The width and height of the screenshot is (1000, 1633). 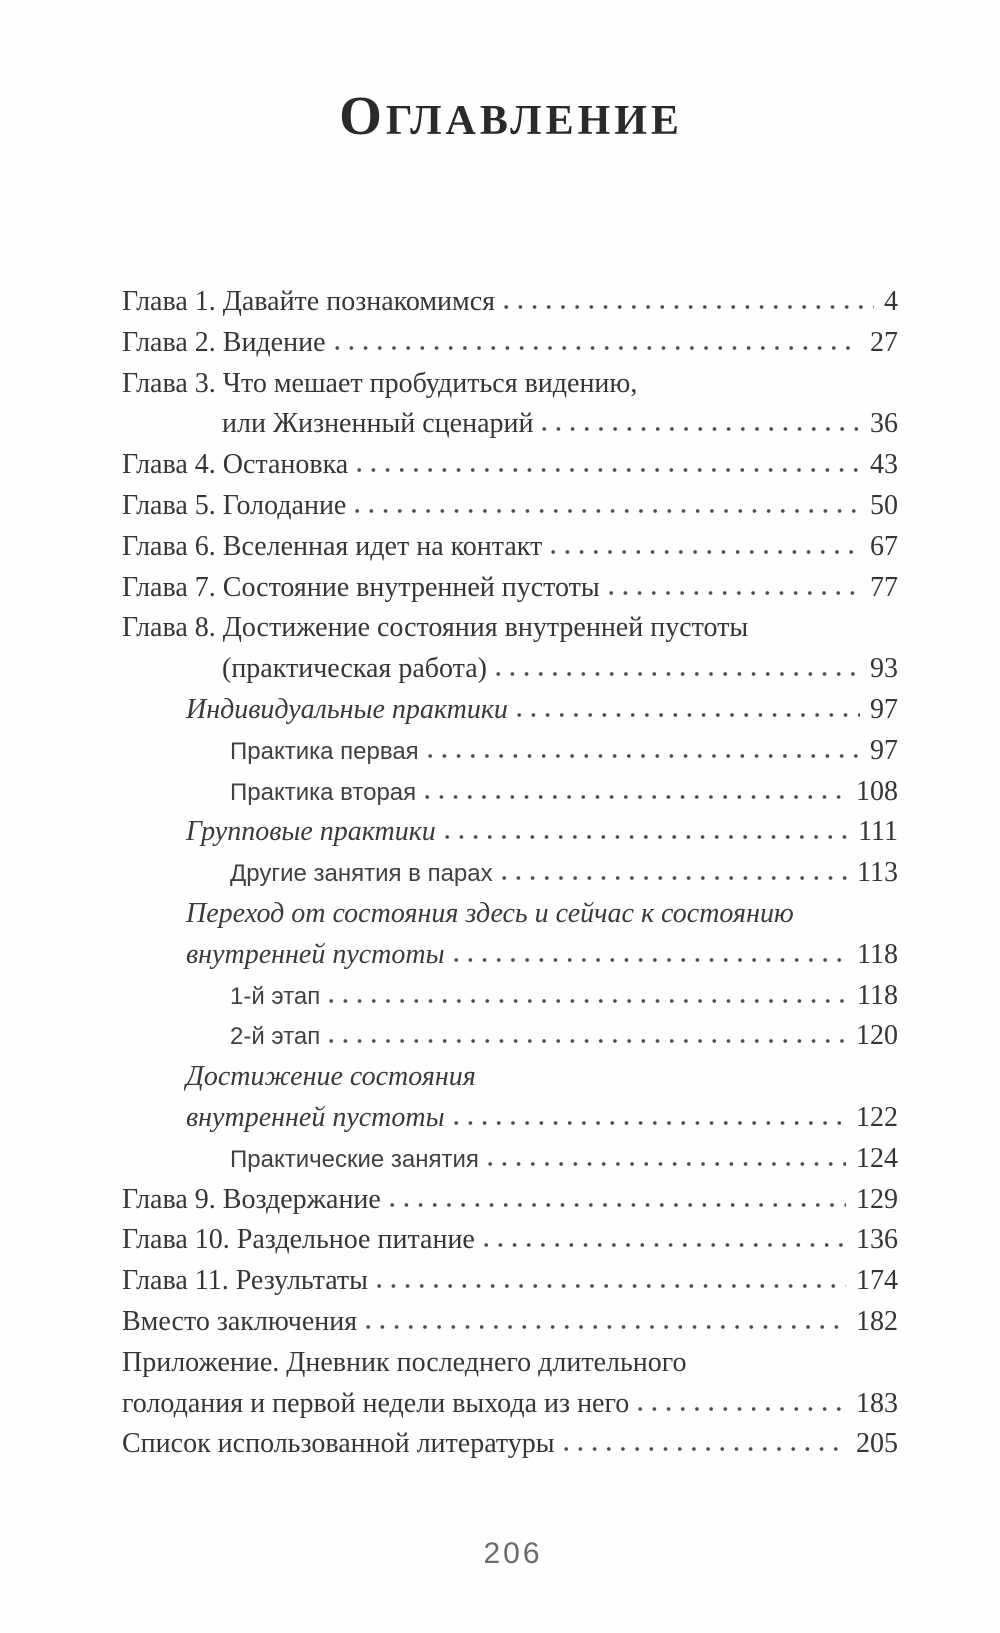 I want to click on toc-line: или Жизненный сценарий 36, so click(x=510, y=424).